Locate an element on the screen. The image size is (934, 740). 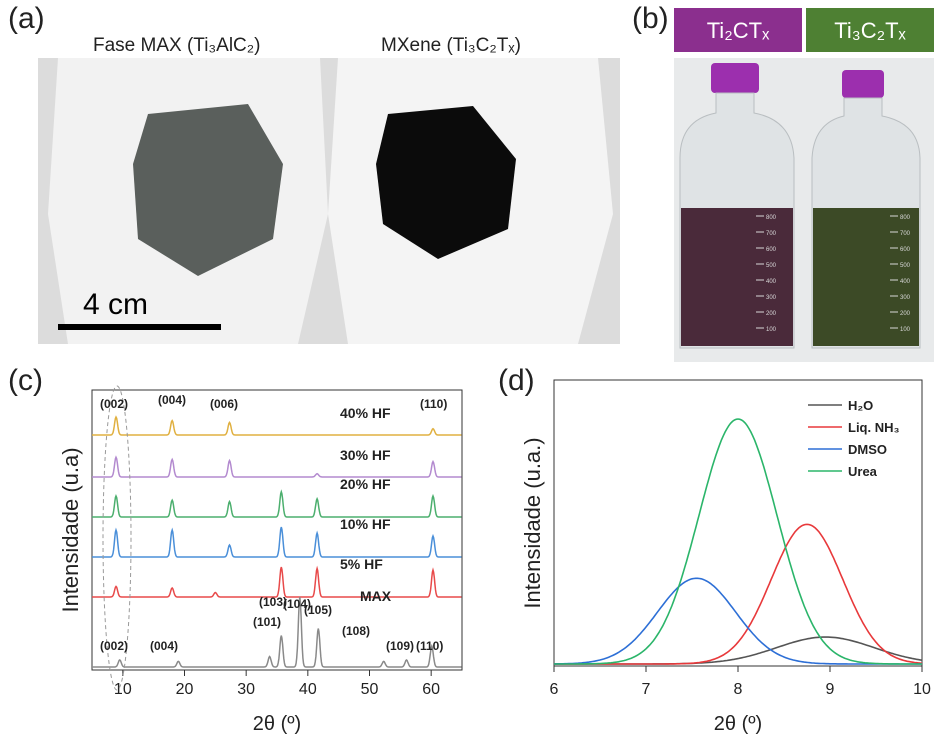
chart-c-series-10-hf is located at coordinates (277, 542).